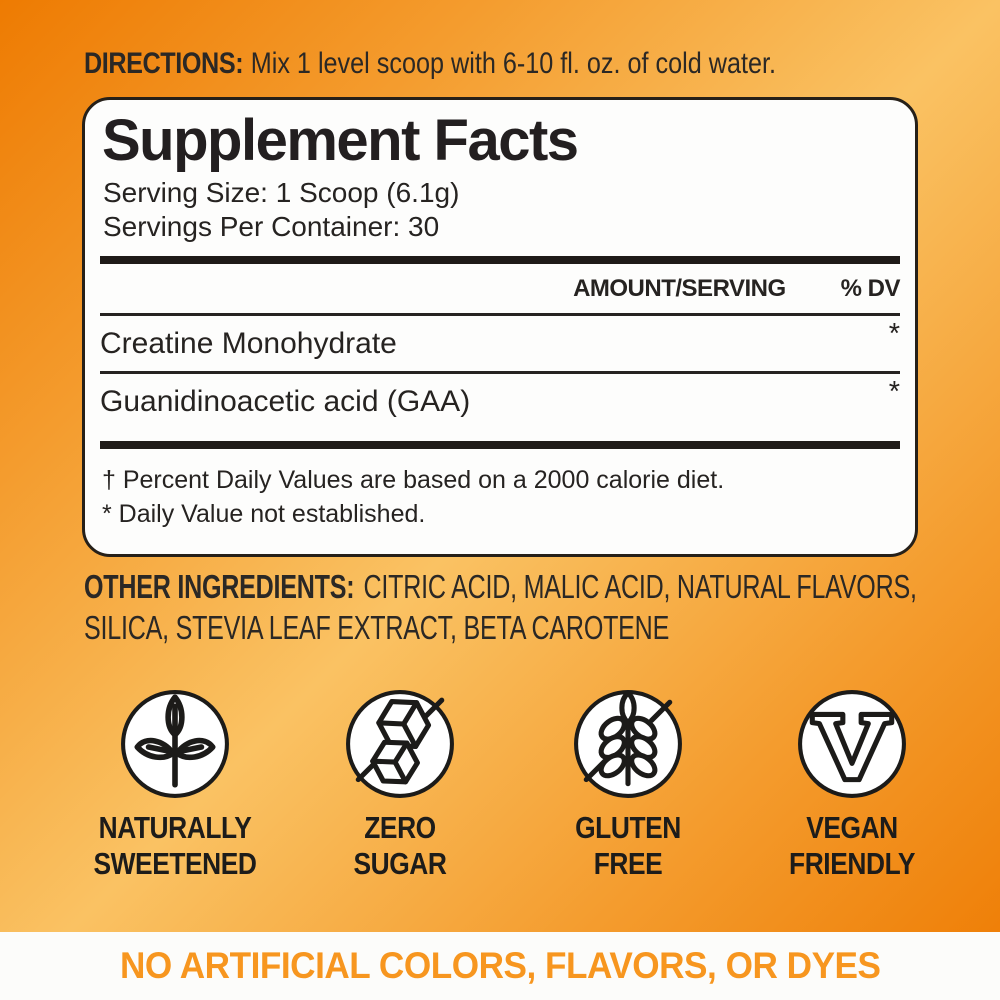 The width and height of the screenshot is (1000, 1000). I want to click on facts-table-header: AMOUNT/SERVING % DV, so click(500, 288).